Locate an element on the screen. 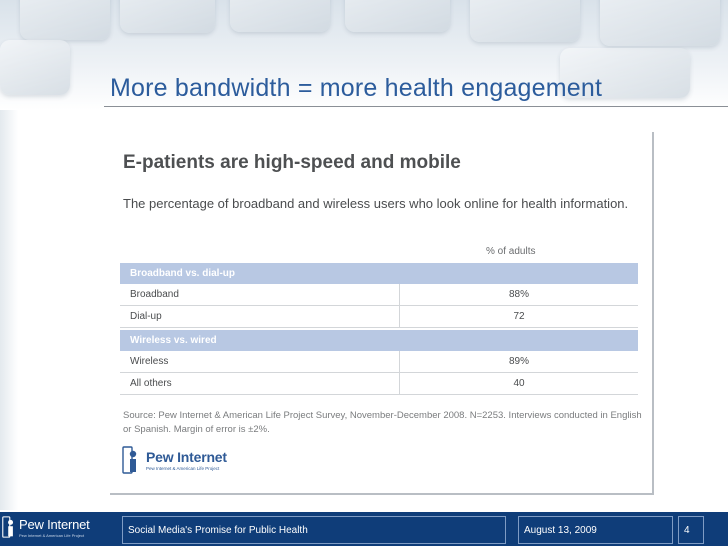 This screenshot has height=546, width=728. footer-presentation-title: Social Media's Promise for Public Health is located at coordinates (314, 530).